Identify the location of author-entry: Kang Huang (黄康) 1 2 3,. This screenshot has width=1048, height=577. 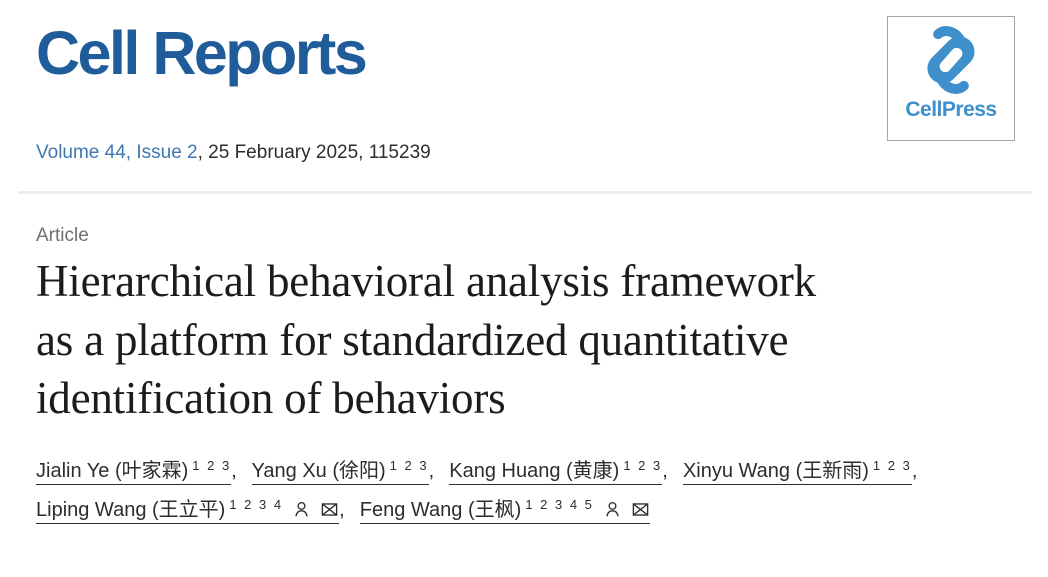
(563, 471).